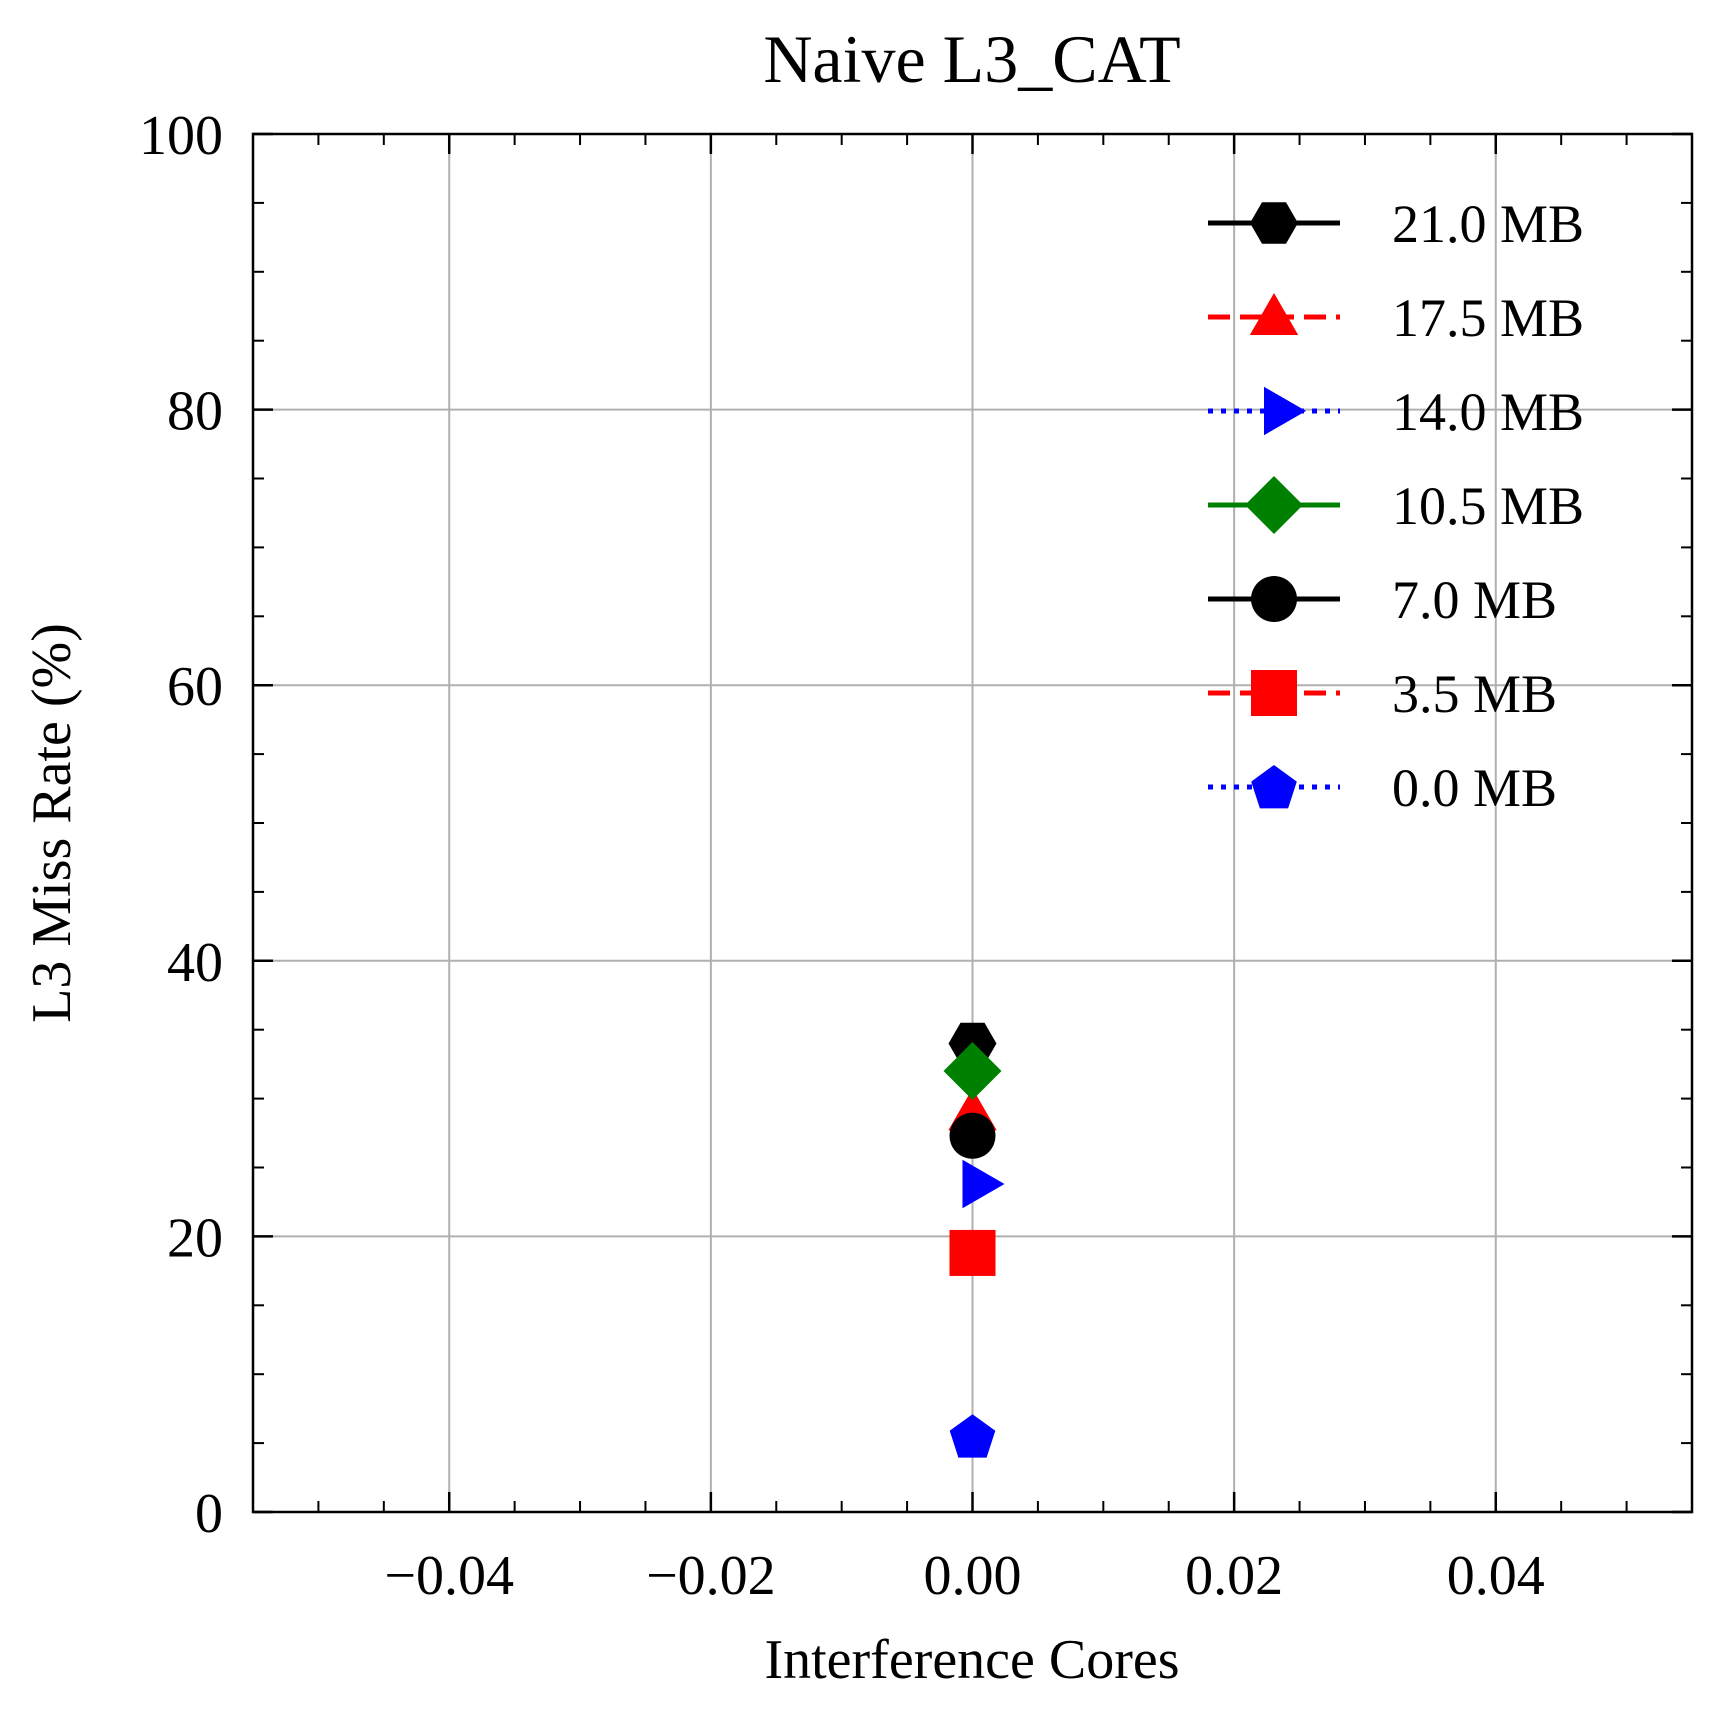 The height and width of the screenshot is (1716, 1716). What do you see at coordinates (195, 963) in the screenshot?
I see `y-tick-label: 40` at bounding box center [195, 963].